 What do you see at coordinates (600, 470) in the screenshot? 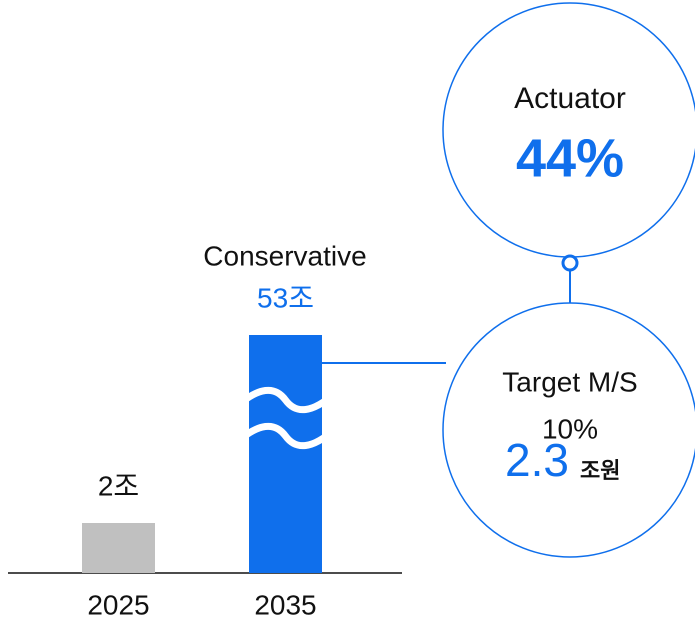
I see `target-unit: 조원` at bounding box center [600, 470].